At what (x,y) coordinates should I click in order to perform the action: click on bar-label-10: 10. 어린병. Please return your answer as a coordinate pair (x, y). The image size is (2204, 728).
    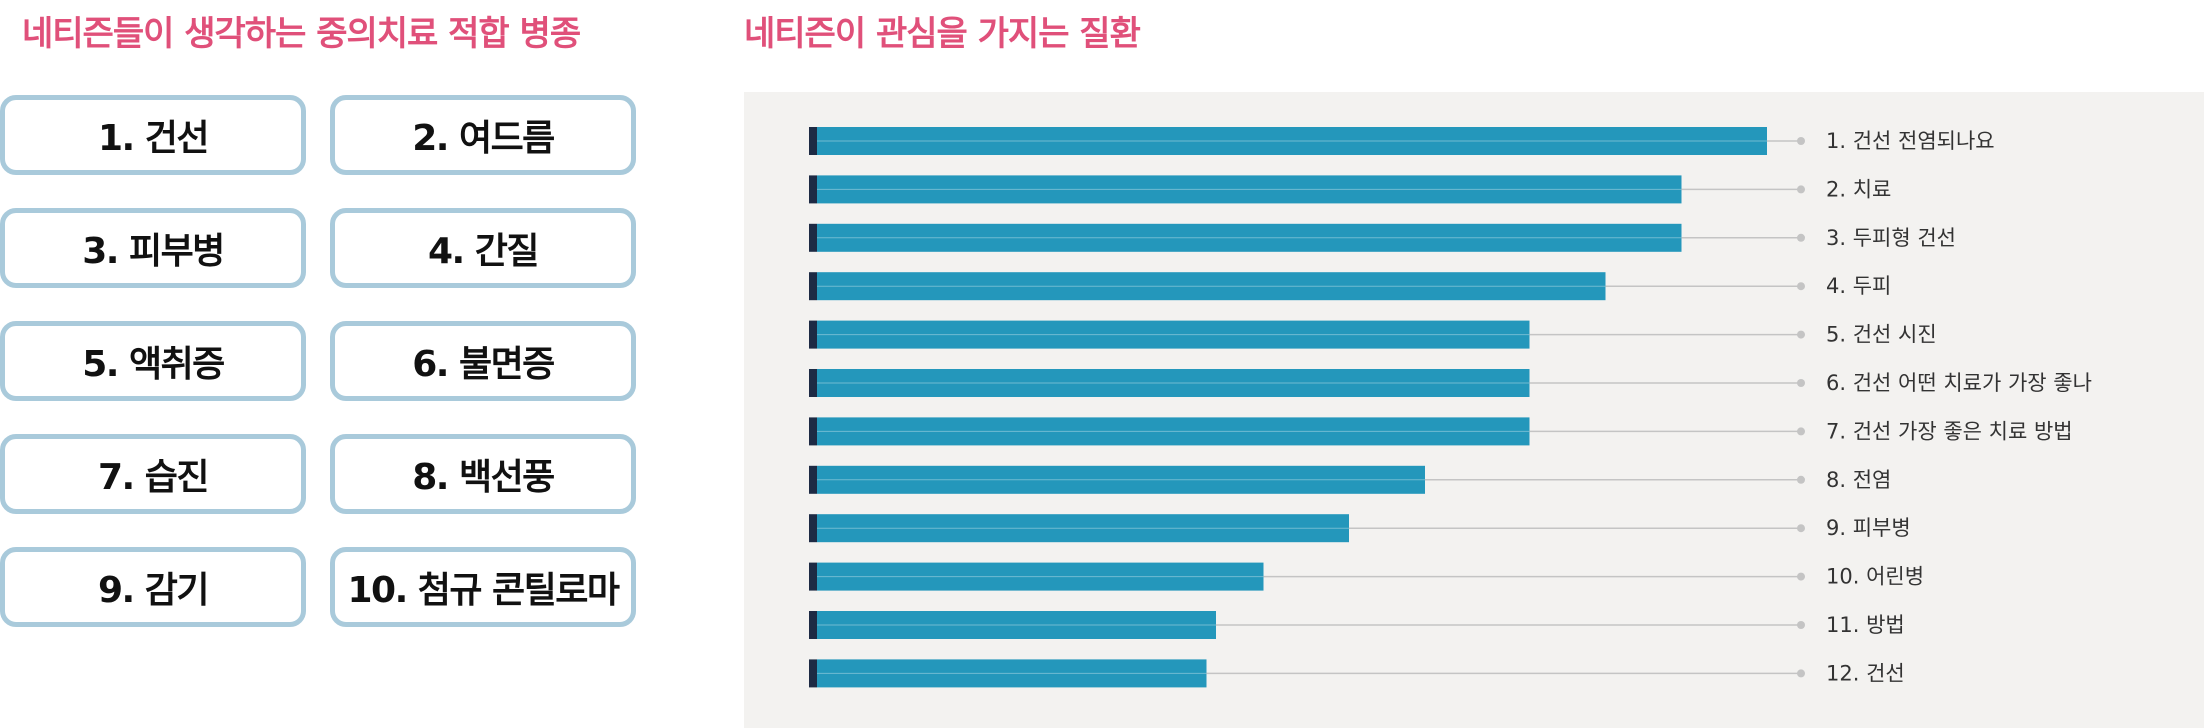
    Looking at the image, I should click on (1875, 577).